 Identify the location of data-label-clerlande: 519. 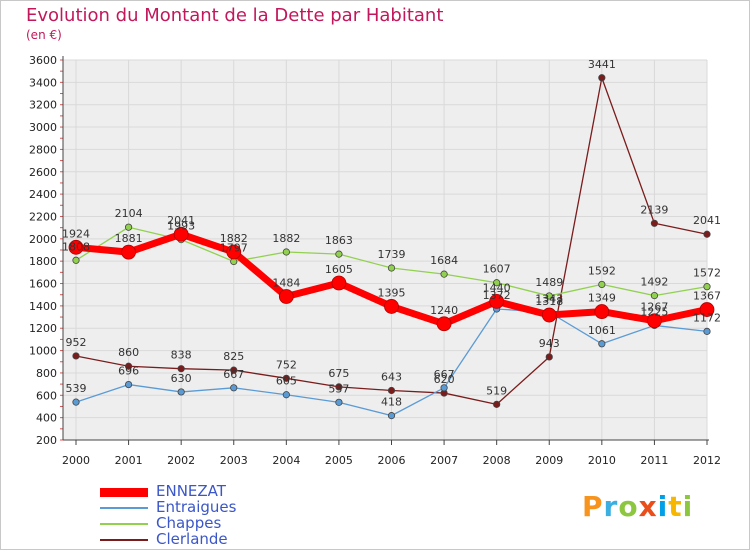
(496, 390).